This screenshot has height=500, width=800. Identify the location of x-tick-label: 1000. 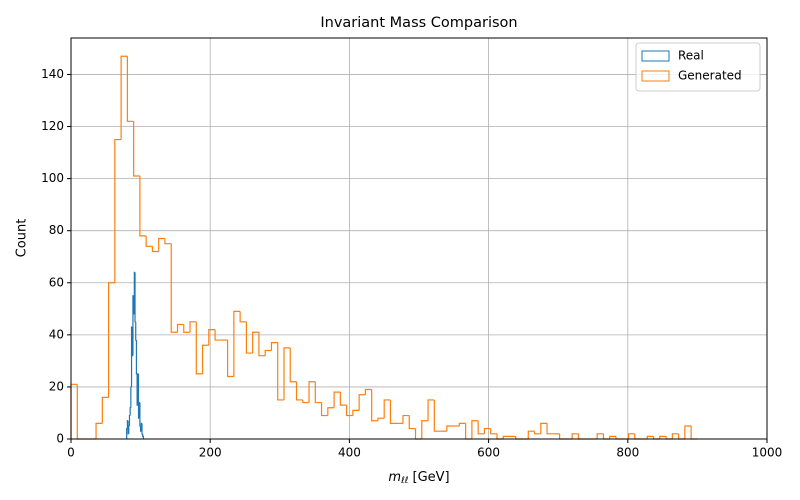
(767, 453).